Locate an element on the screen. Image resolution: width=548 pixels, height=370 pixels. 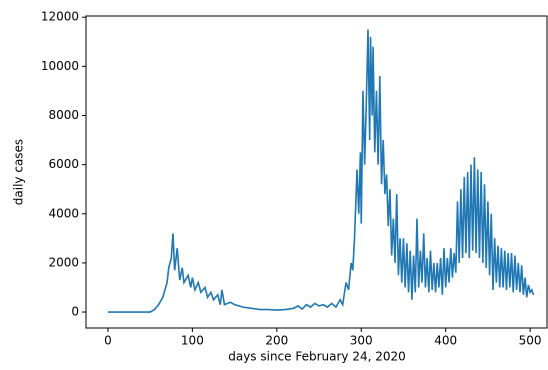
x-tick-label: 100 is located at coordinates (192, 341).